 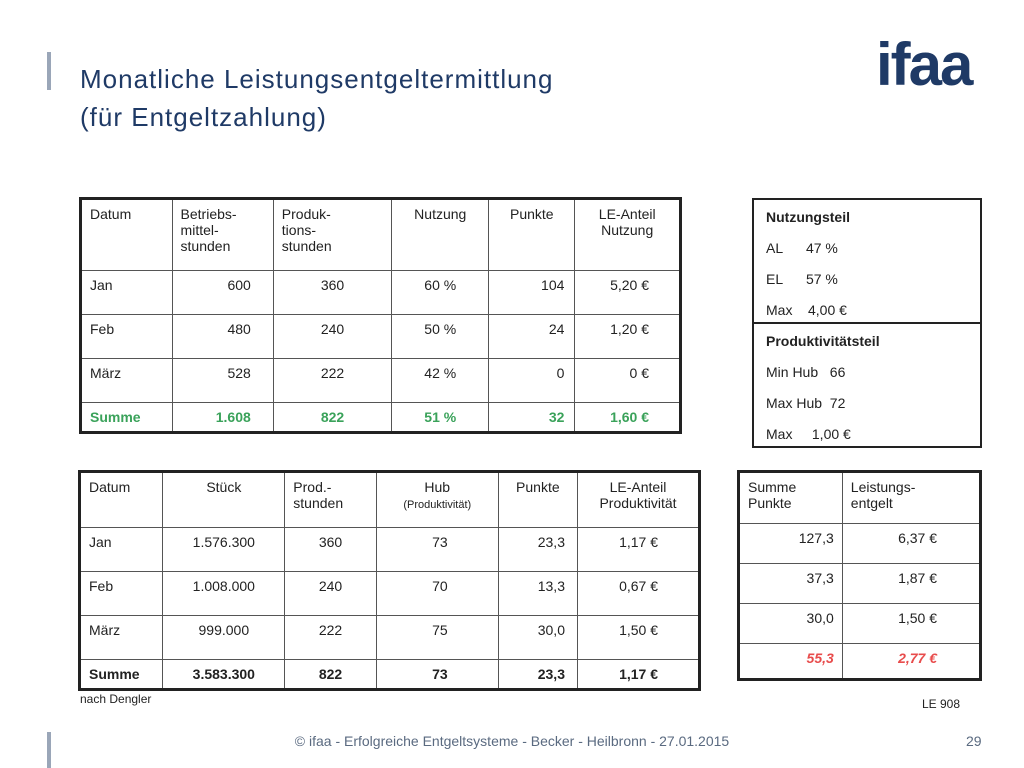 I want to click on cell: Feb, so click(x=102, y=329).